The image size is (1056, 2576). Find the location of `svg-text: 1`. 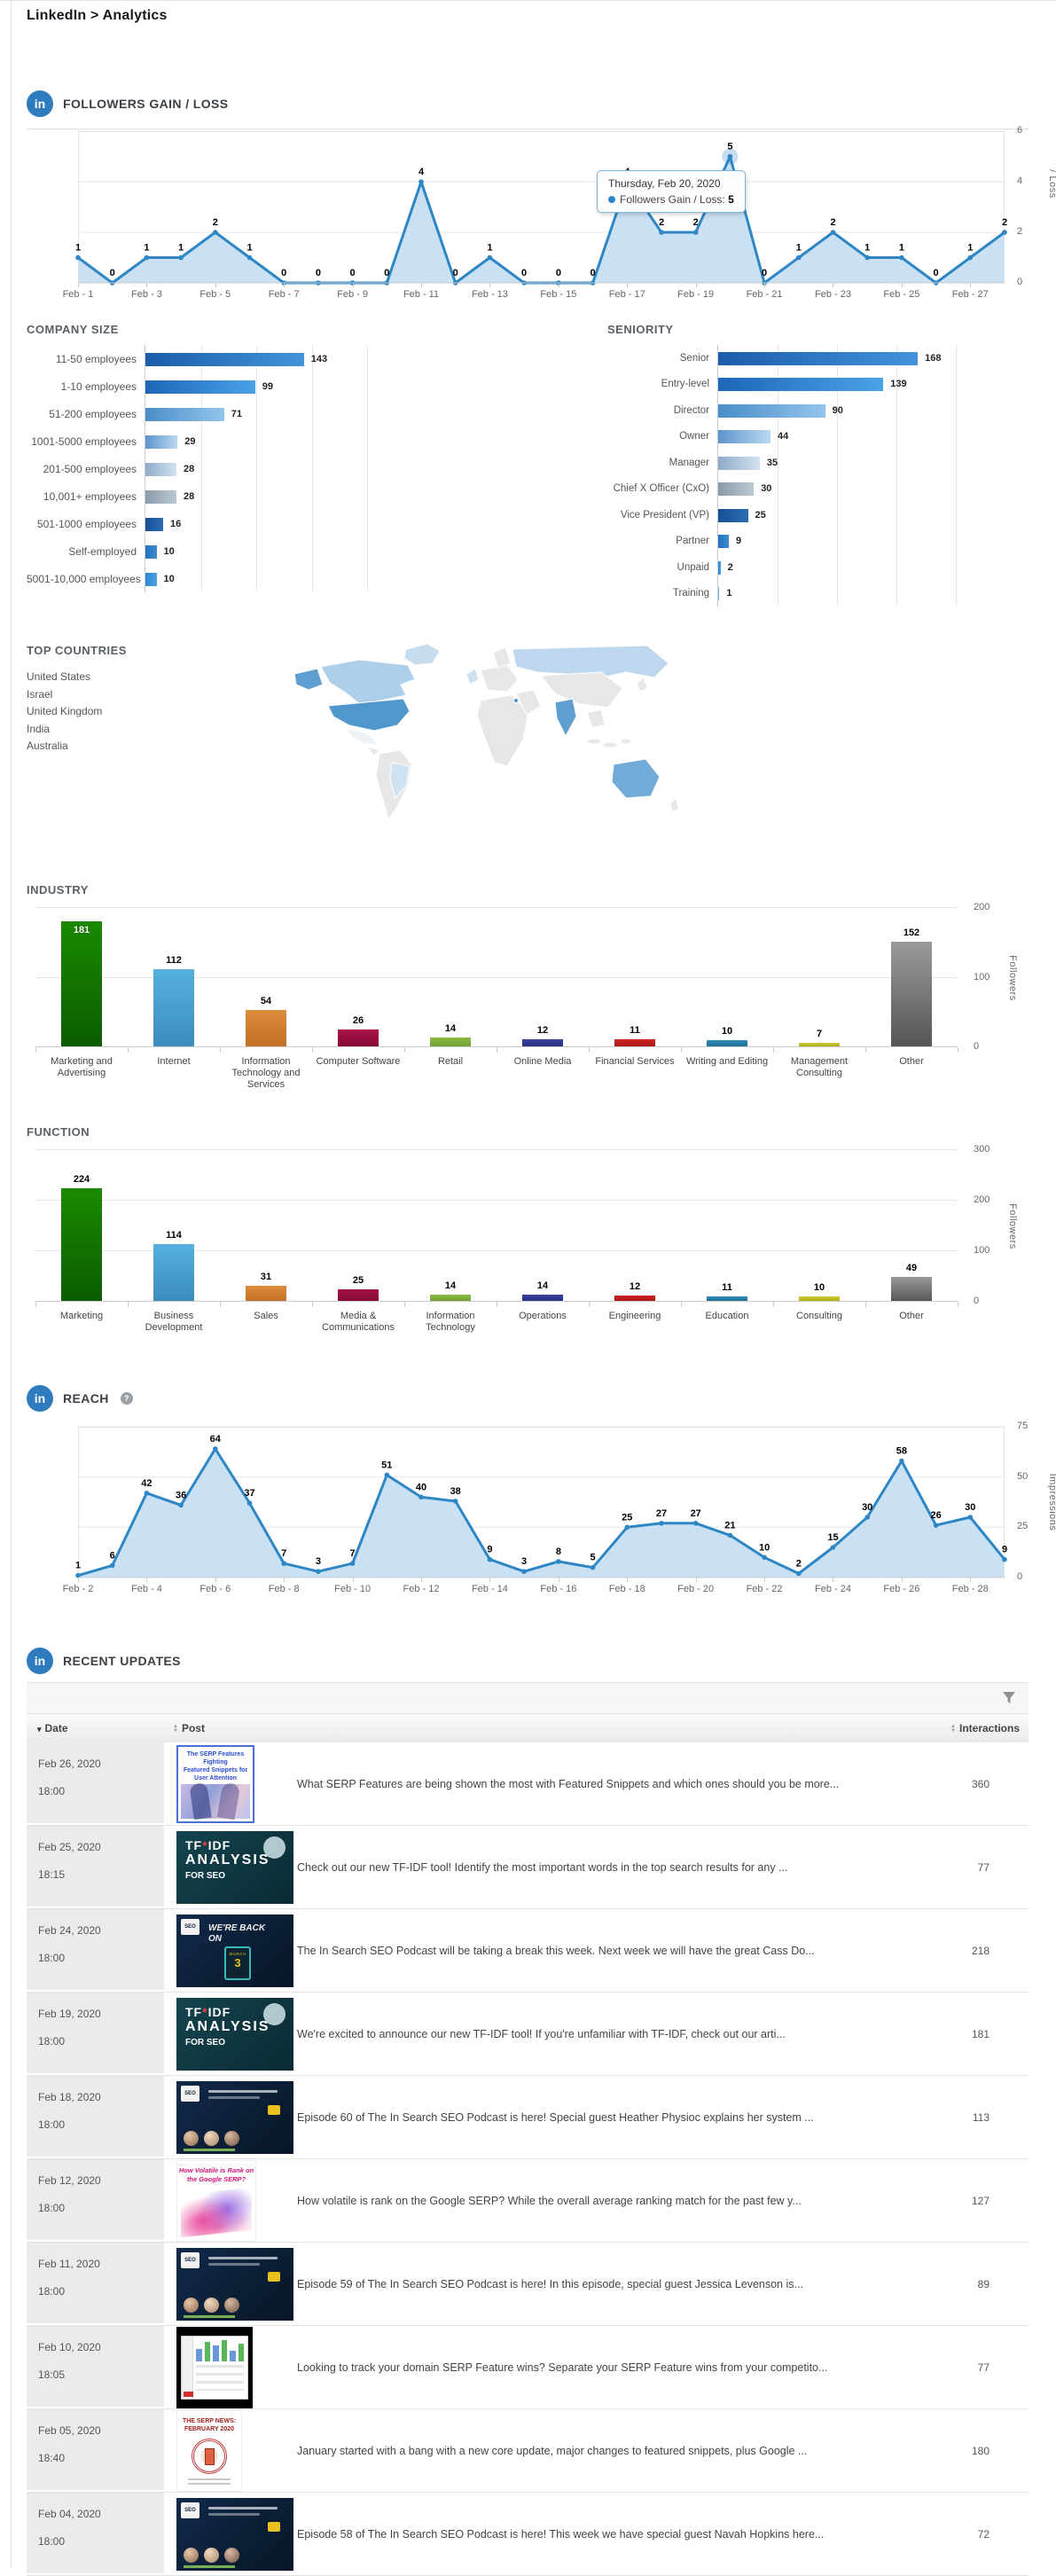

svg-text: 1 is located at coordinates (78, 1566).